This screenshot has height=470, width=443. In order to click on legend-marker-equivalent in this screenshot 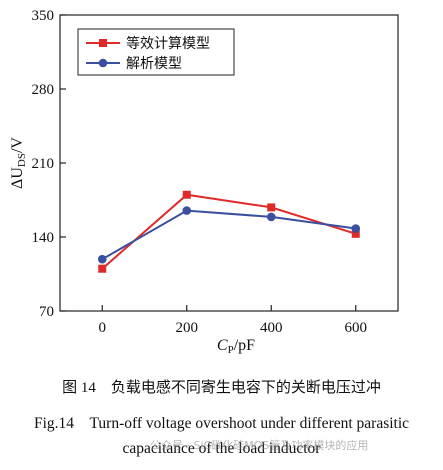, I will do `click(103, 43)`.